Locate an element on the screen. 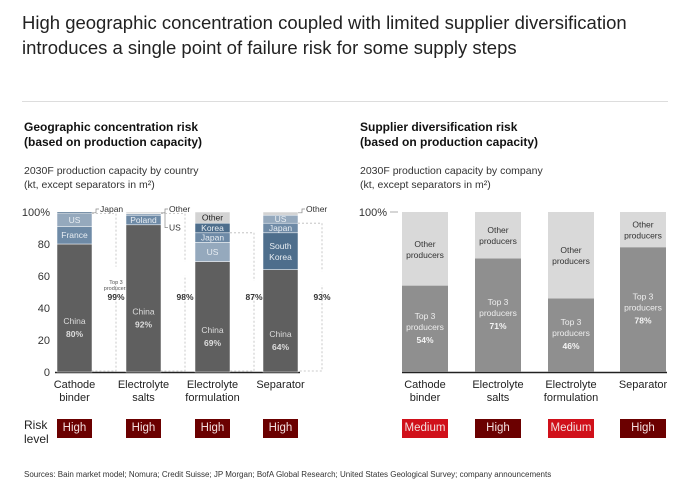  category-label: binder is located at coordinates (425, 398).